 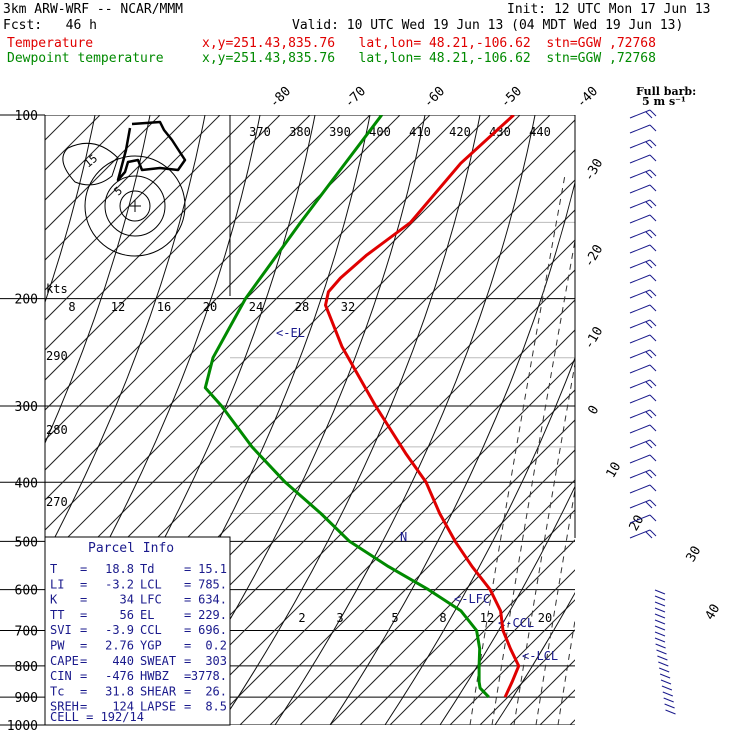 I want to click on hodograph-contour, so click(x=90, y=164).